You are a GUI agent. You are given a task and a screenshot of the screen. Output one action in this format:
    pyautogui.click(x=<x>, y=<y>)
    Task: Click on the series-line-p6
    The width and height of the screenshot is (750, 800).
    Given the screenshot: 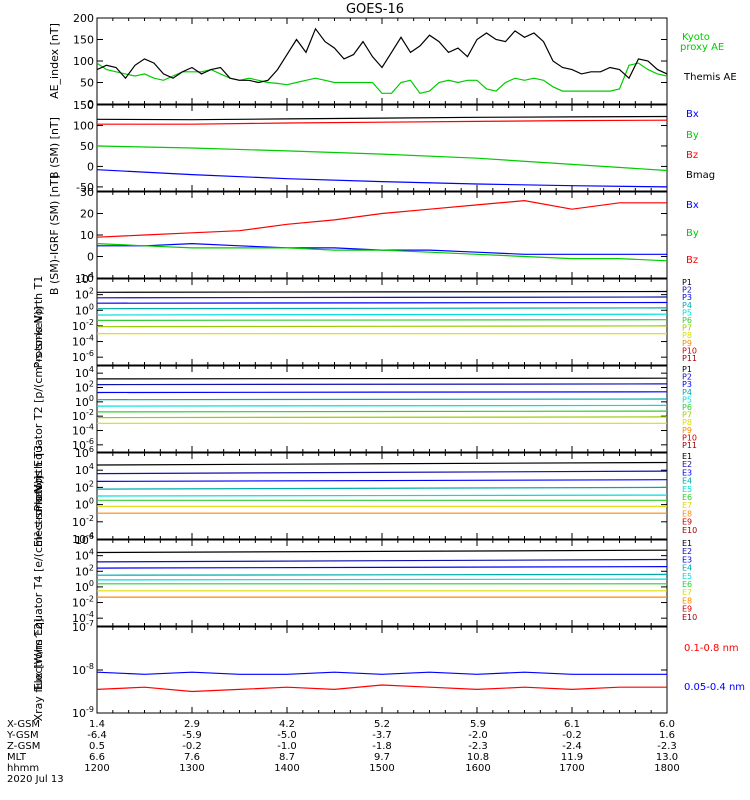 What is the action you would take?
    pyautogui.click(x=382, y=411)
    